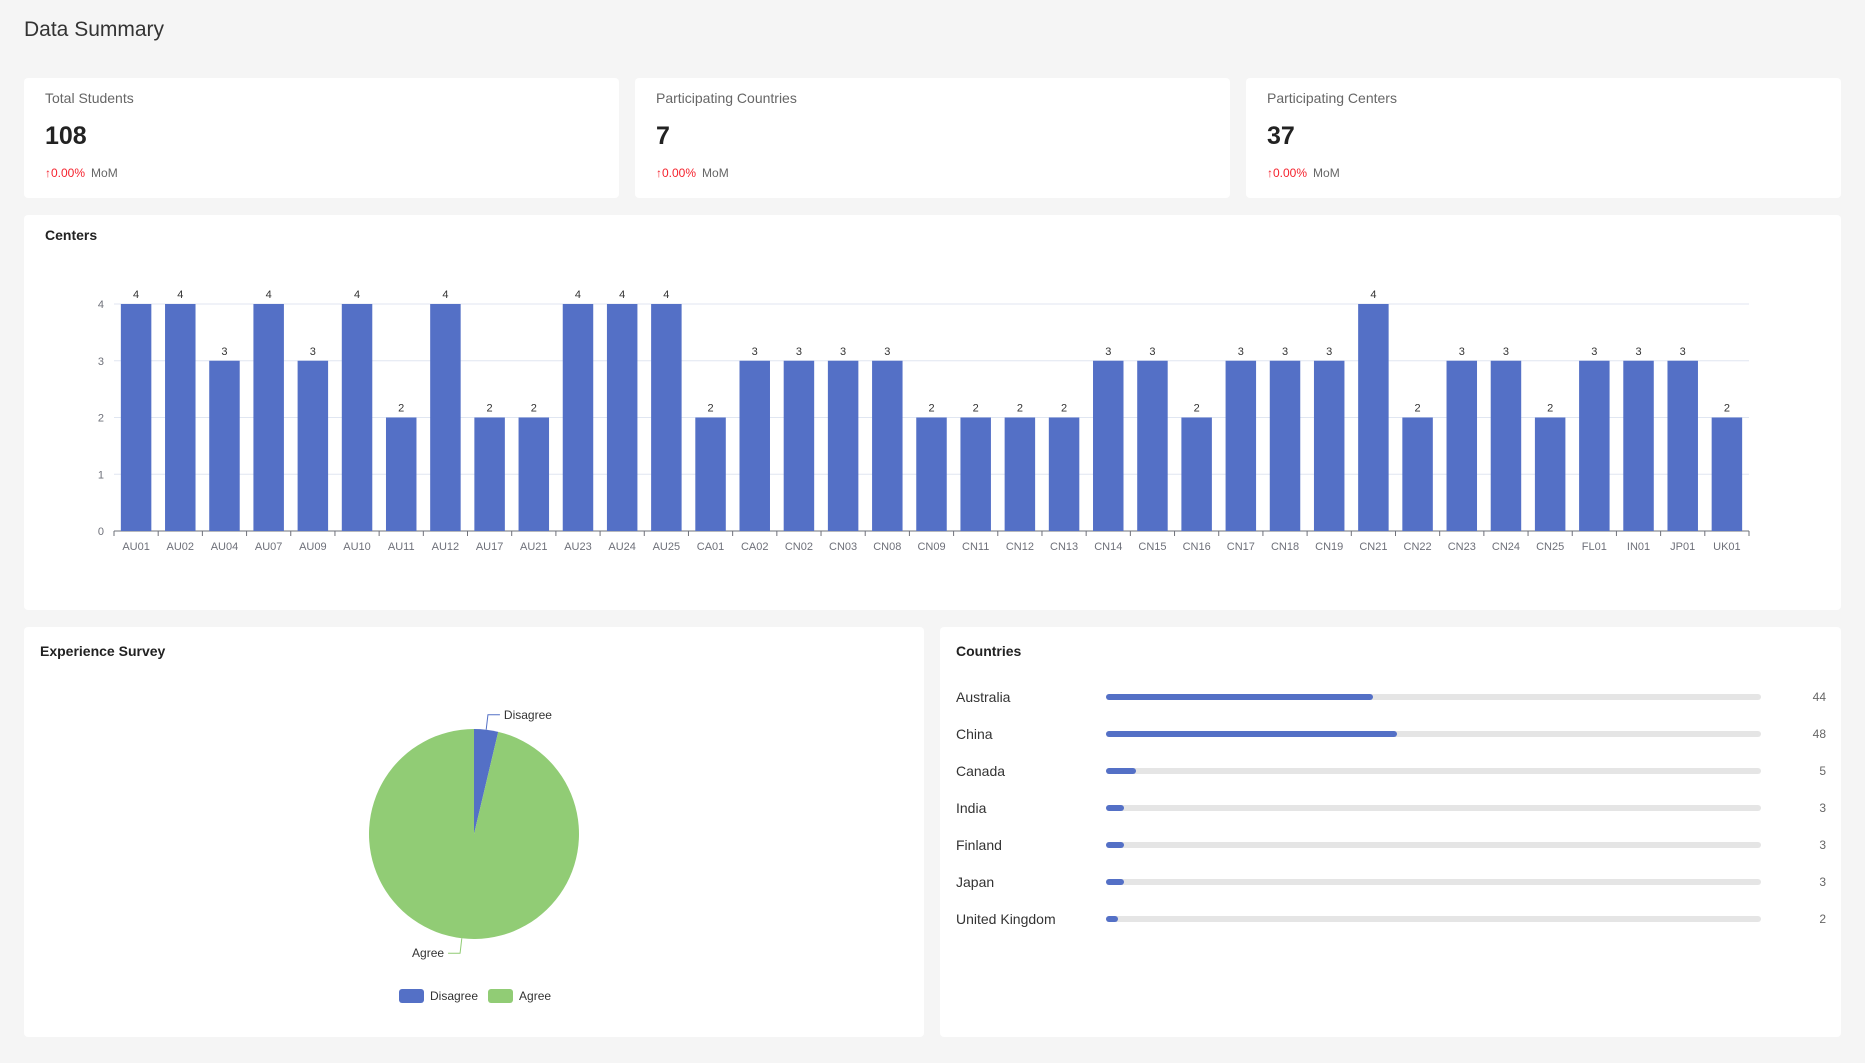 The height and width of the screenshot is (1063, 1865). What do you see at coordinates (1329, 445) in the screenshot?
I see `bar-cn19` at bounding box center [1329, 445].